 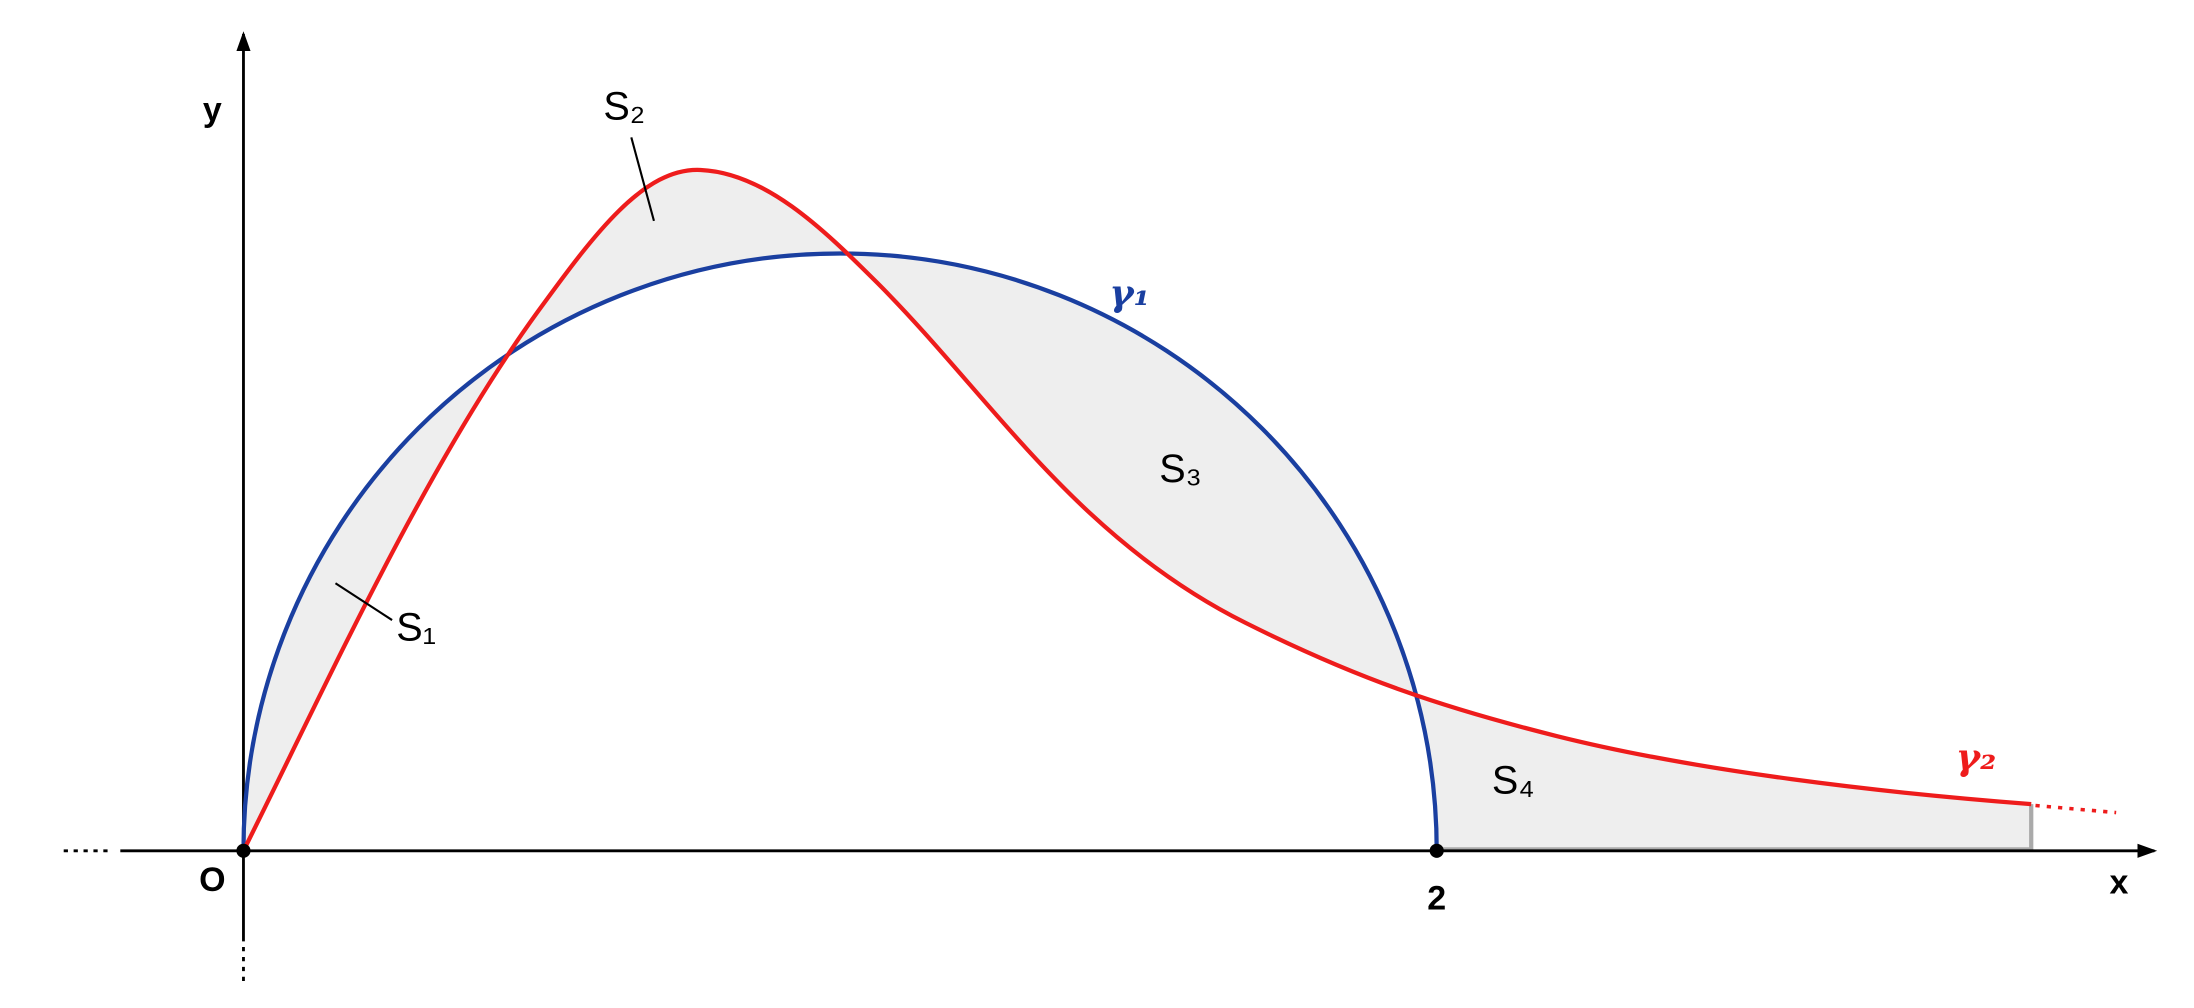 What do you see at coordinates (642, 179) in the screenshot?
I see `leader-s2` at bounding box center [642, 179].